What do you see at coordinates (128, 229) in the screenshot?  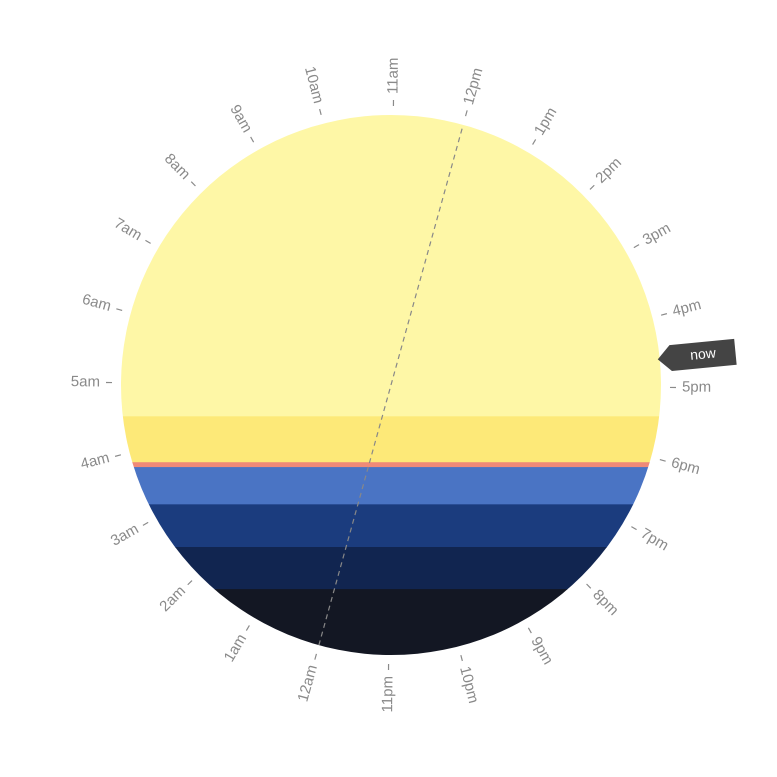 I see `hour-label: 7am` at bounding box center [128, 229].